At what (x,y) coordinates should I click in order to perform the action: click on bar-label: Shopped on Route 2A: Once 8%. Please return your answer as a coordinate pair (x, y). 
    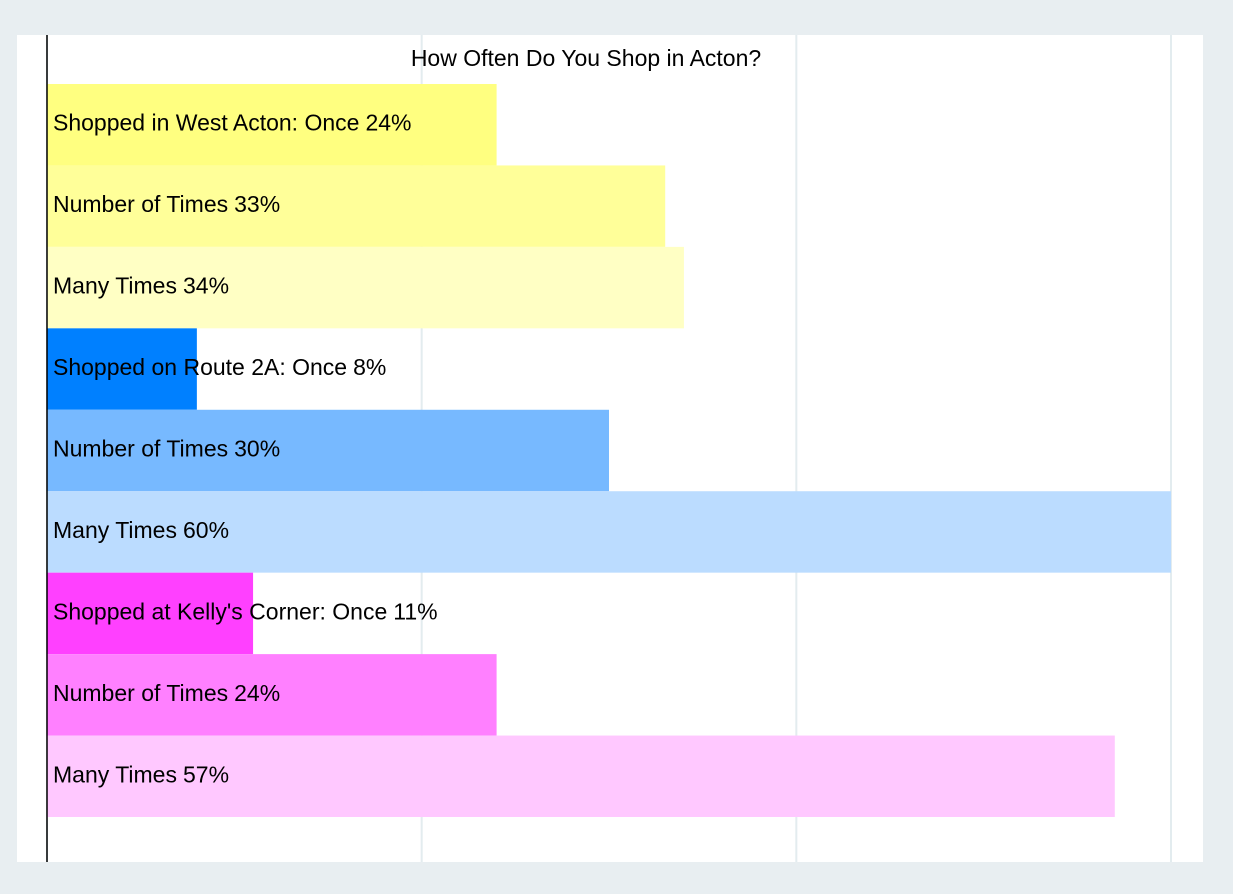
    Looking at the image, I should click on (219, 367).